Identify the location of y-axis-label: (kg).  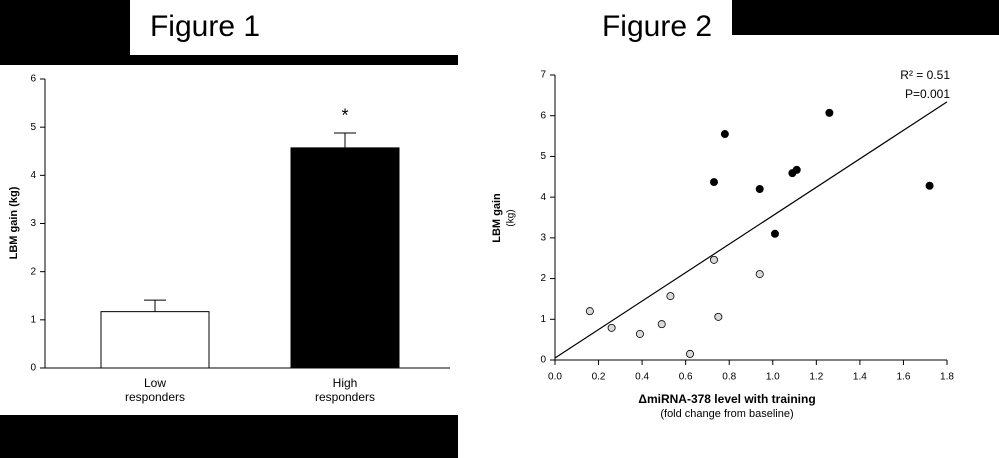
(511, 217).